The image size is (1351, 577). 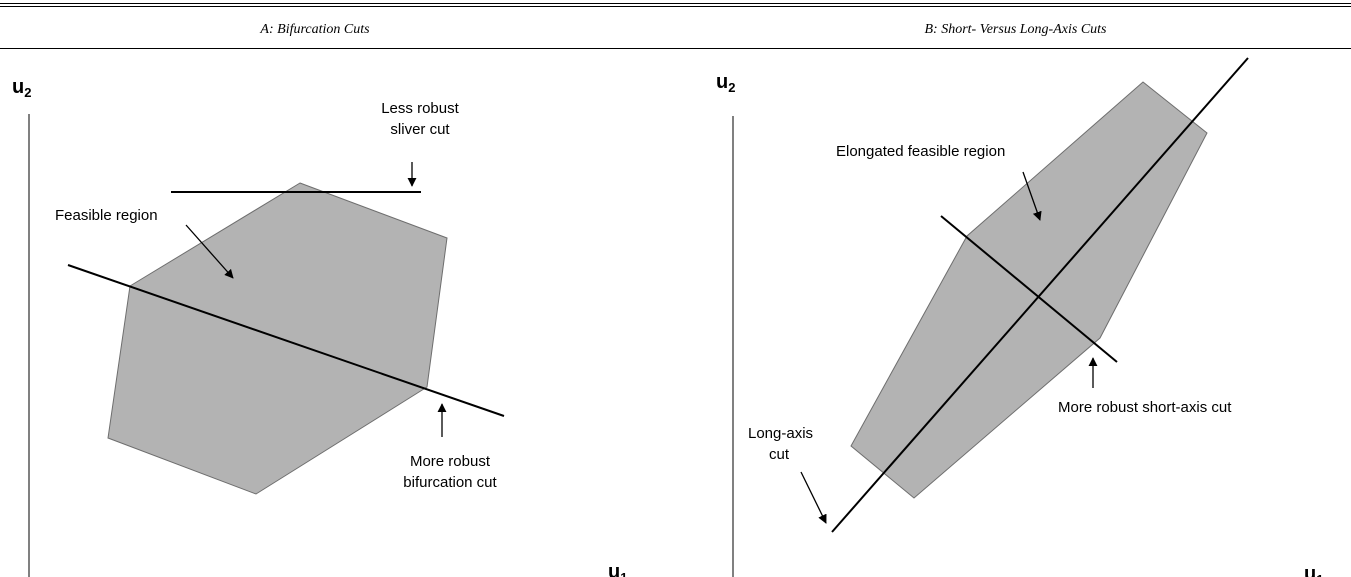 What do you see at coordinates (450, 461) in the screenshot?
I see `bifurcation-cut-label-line1: More robust` at bounding box center [450, 461].